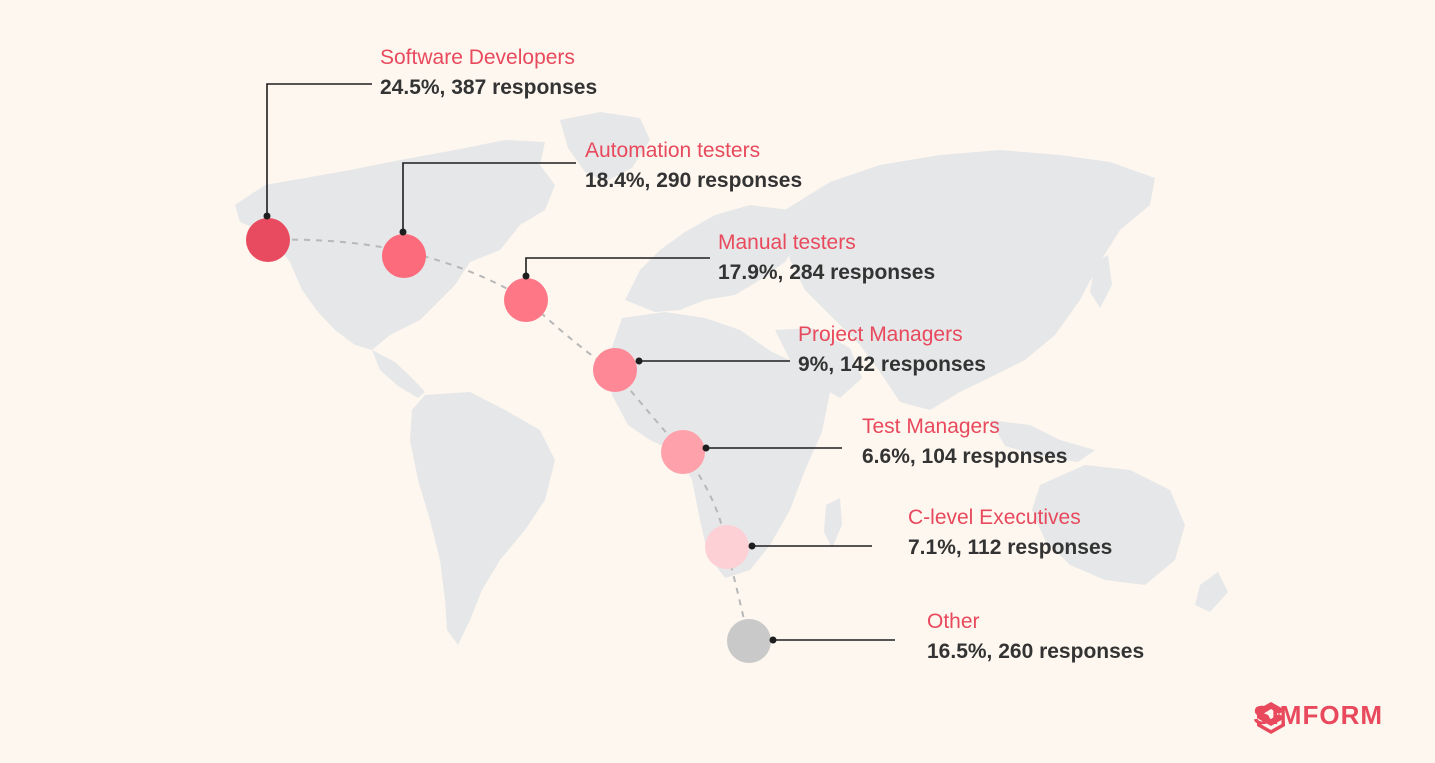  I want to click on leader-line-automation-testers, so click(489, 197).